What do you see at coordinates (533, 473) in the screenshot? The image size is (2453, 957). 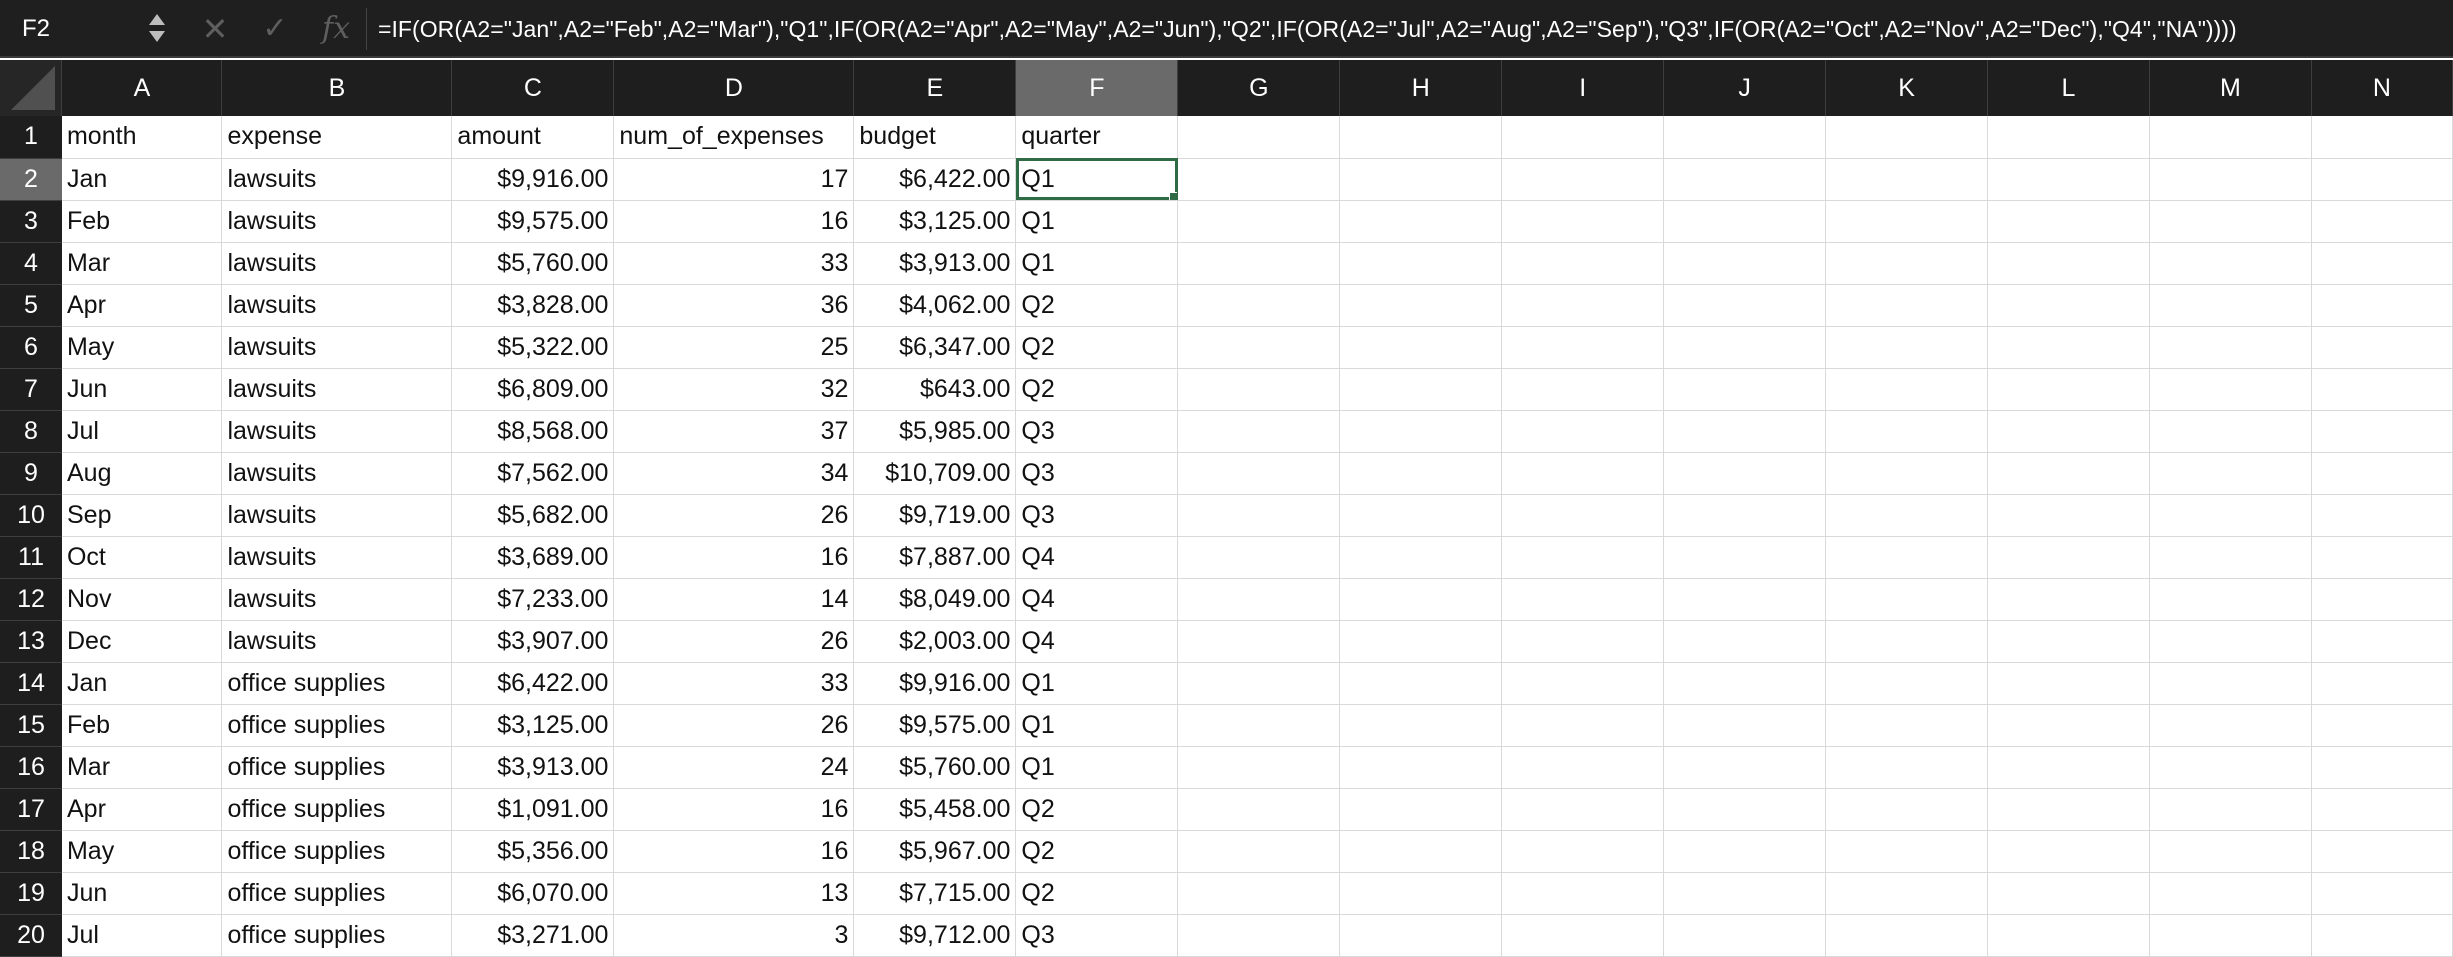 I see `cell-amount: $7,562.00` at bounding box center [533, 473].